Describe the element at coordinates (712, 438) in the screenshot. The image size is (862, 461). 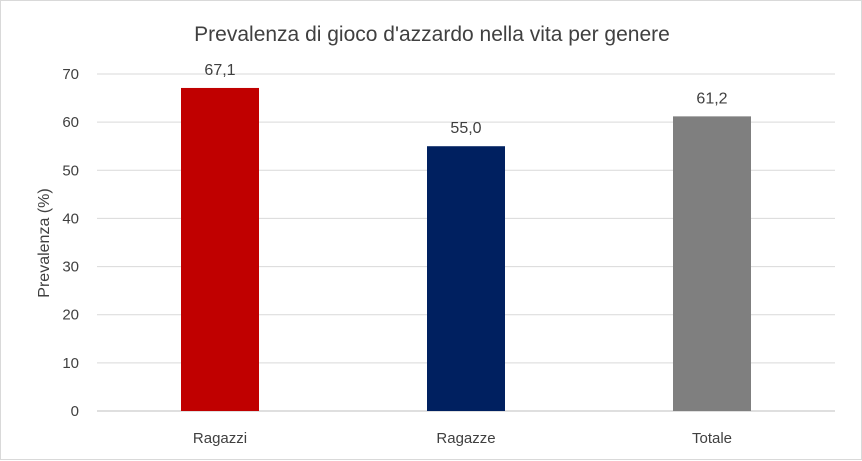
I see `category-label: Totale` at that location.